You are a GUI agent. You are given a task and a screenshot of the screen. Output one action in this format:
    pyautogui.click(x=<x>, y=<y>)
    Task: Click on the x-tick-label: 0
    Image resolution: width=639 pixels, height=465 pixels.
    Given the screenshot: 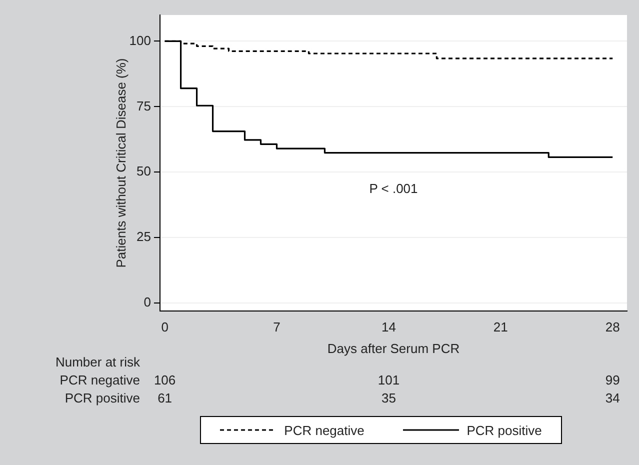 What is the action you would take?
    pyautogui.click(x=164, y=326)
    